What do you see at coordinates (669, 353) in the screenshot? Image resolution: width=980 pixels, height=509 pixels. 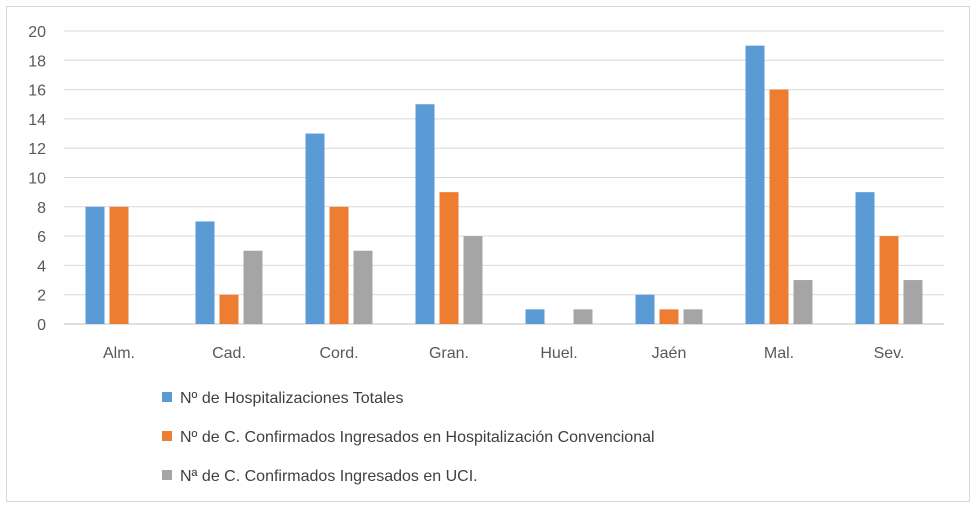 I see `x-tick-label: Jaén` at bounding box center [669, 353].